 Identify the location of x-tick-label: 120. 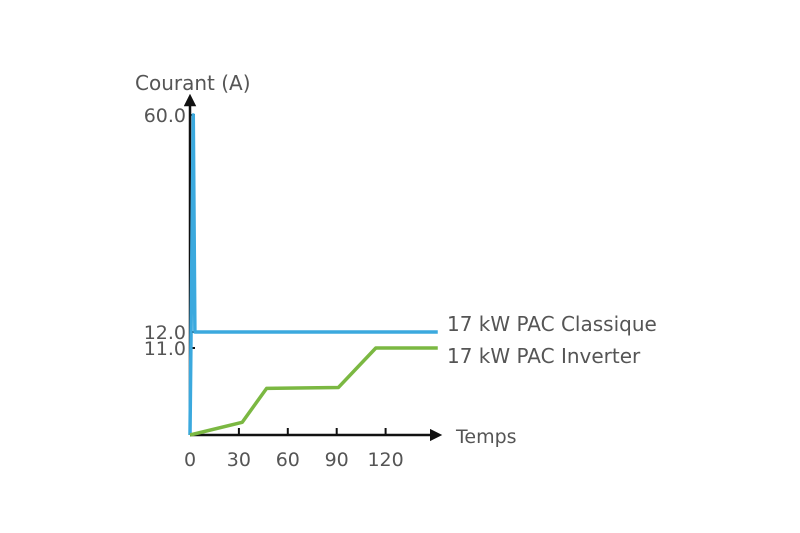
(385, 460).